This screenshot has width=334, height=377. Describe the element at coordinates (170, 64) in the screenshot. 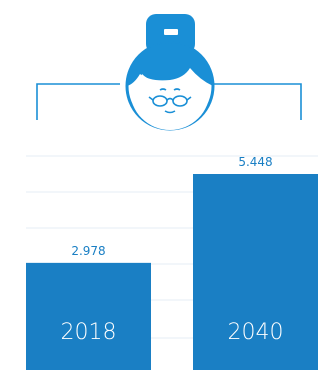

I see `hair` at that location.